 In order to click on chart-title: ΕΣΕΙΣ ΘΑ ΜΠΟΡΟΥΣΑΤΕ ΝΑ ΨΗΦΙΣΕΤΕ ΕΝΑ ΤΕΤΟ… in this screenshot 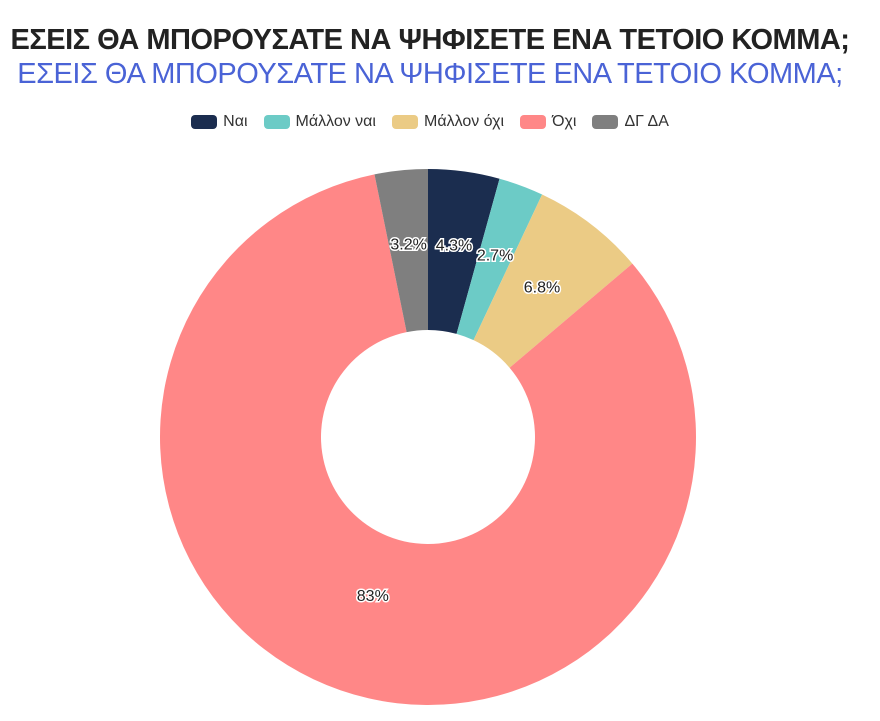, I will do `click(430, 40)`.